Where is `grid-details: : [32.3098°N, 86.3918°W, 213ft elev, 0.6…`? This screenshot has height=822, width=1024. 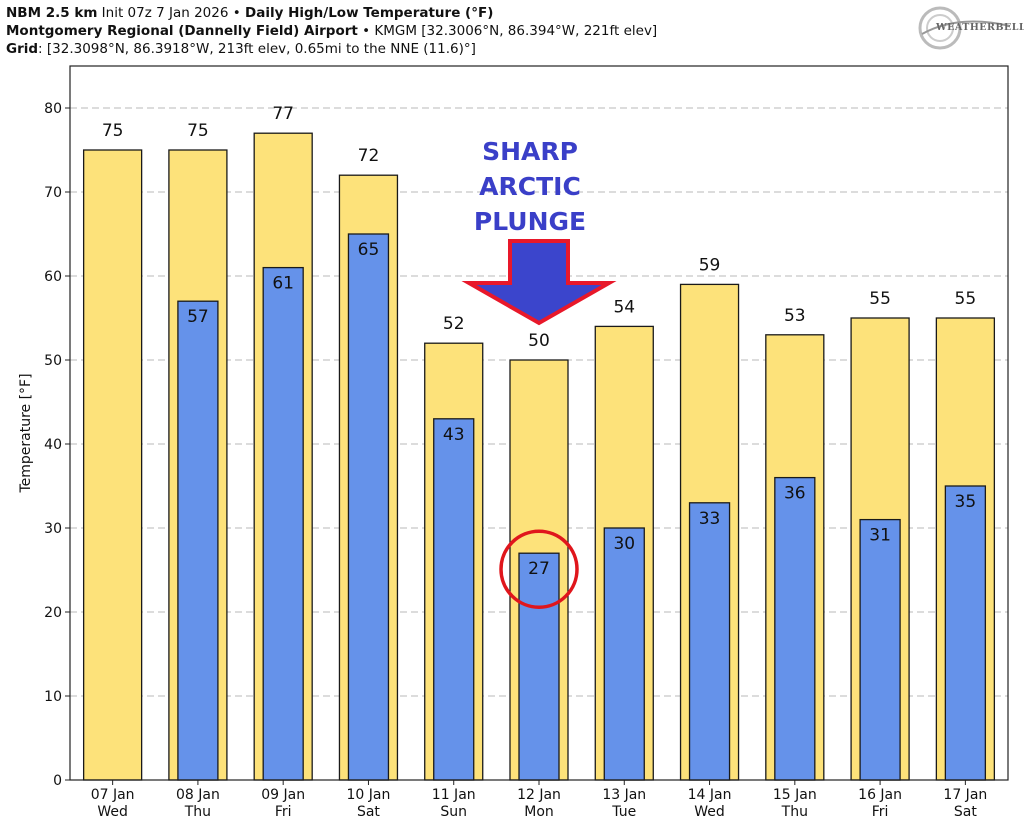 grid-details: : [32.3098°N, 86.3918°W, 213ft elev, 0.6… is located at coordinates (257, 49).